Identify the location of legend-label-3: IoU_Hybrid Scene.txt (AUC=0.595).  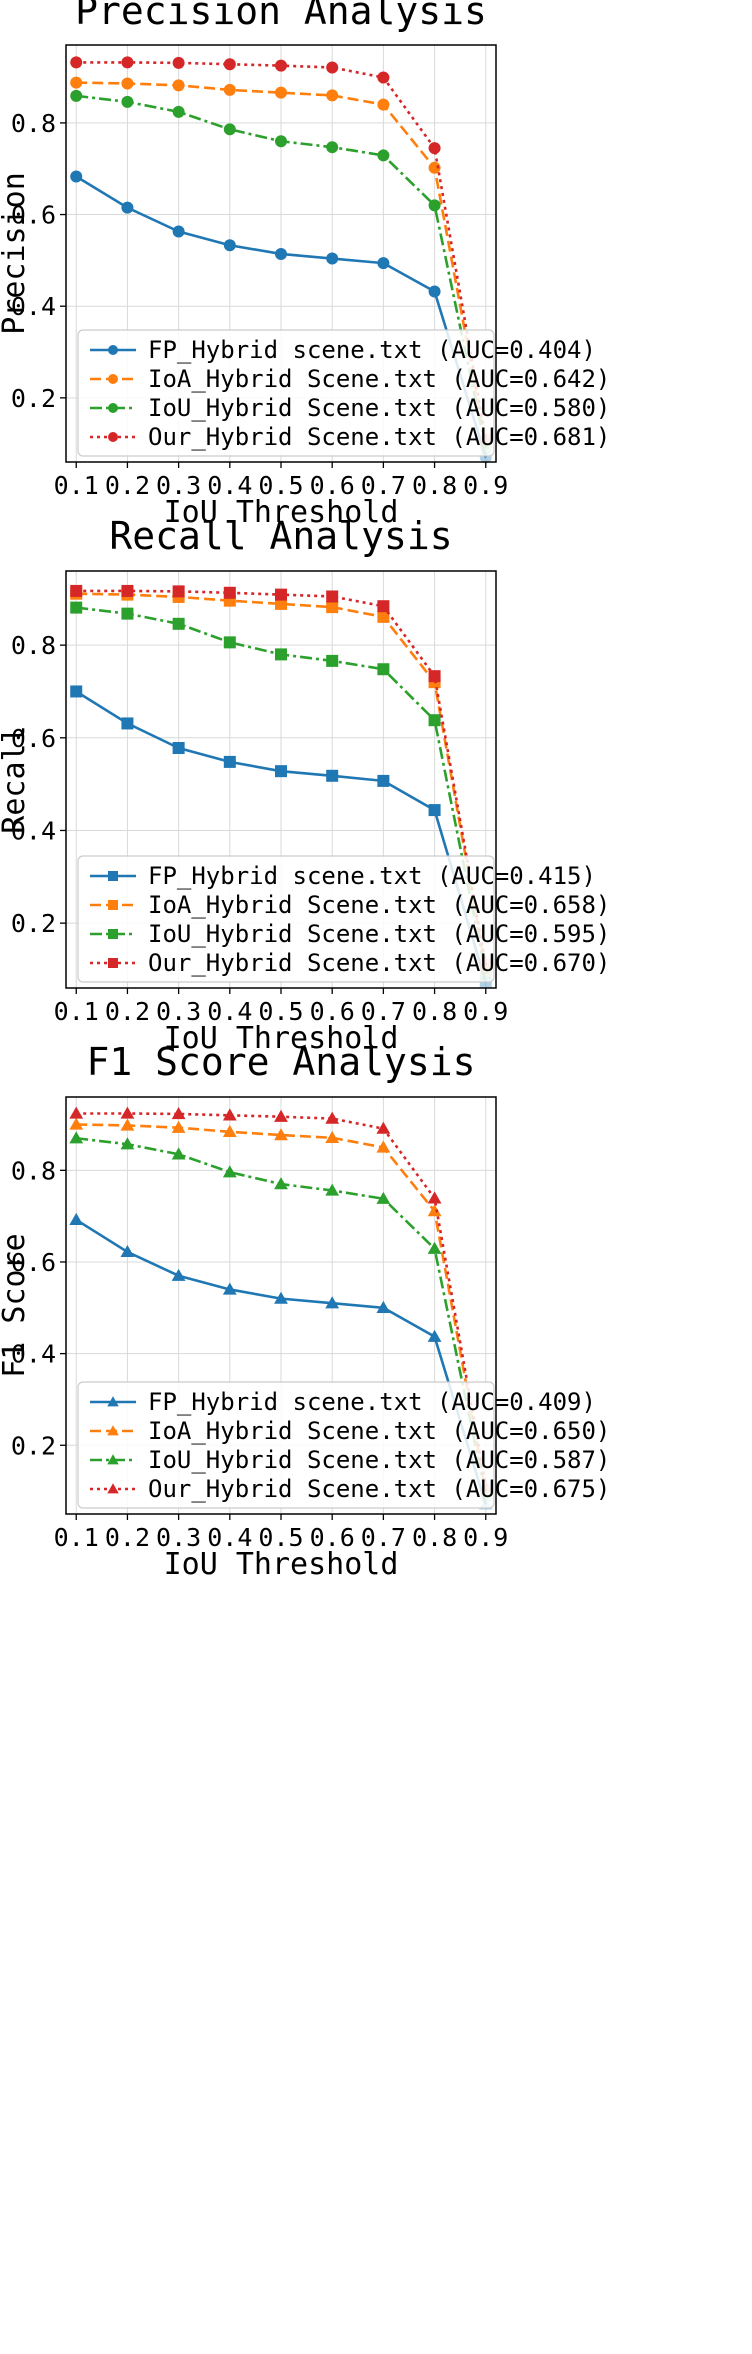
(379, 934).